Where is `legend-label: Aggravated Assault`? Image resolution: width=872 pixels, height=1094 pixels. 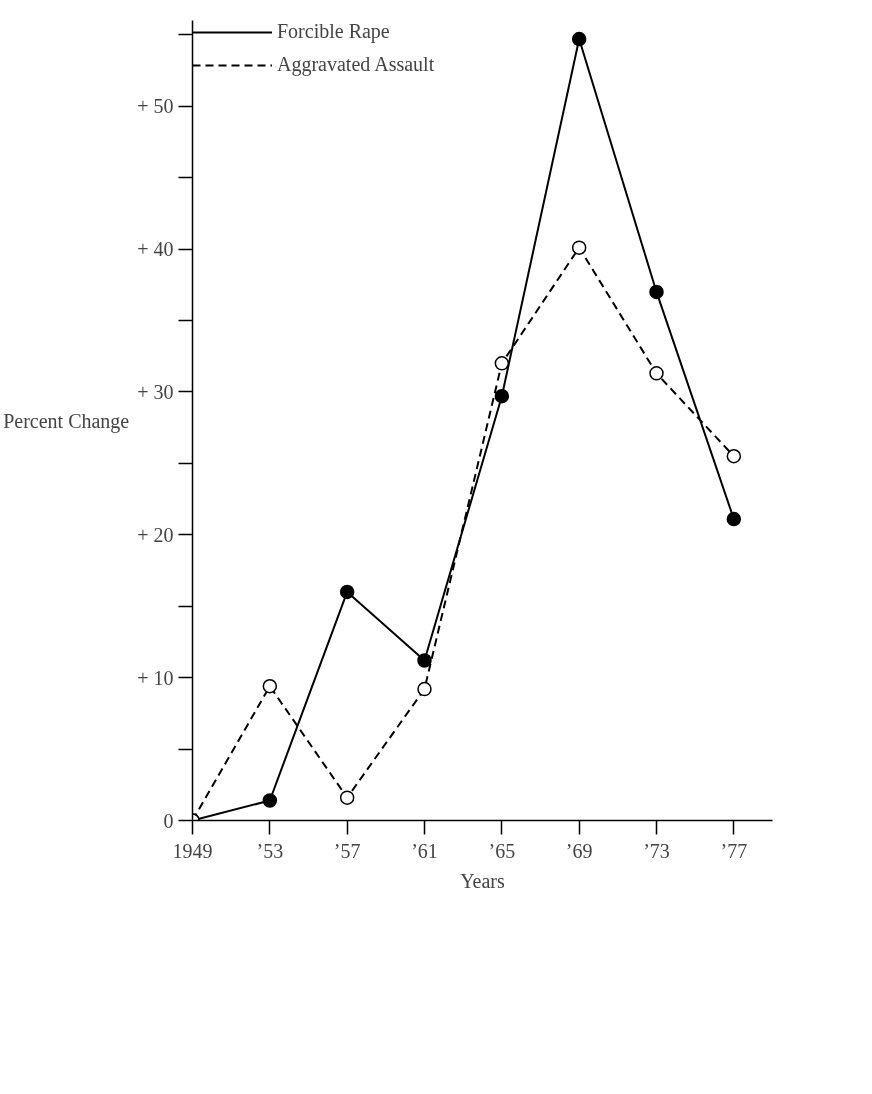 legend-label: Aggravated Assault is located at coordinates (356, 64).